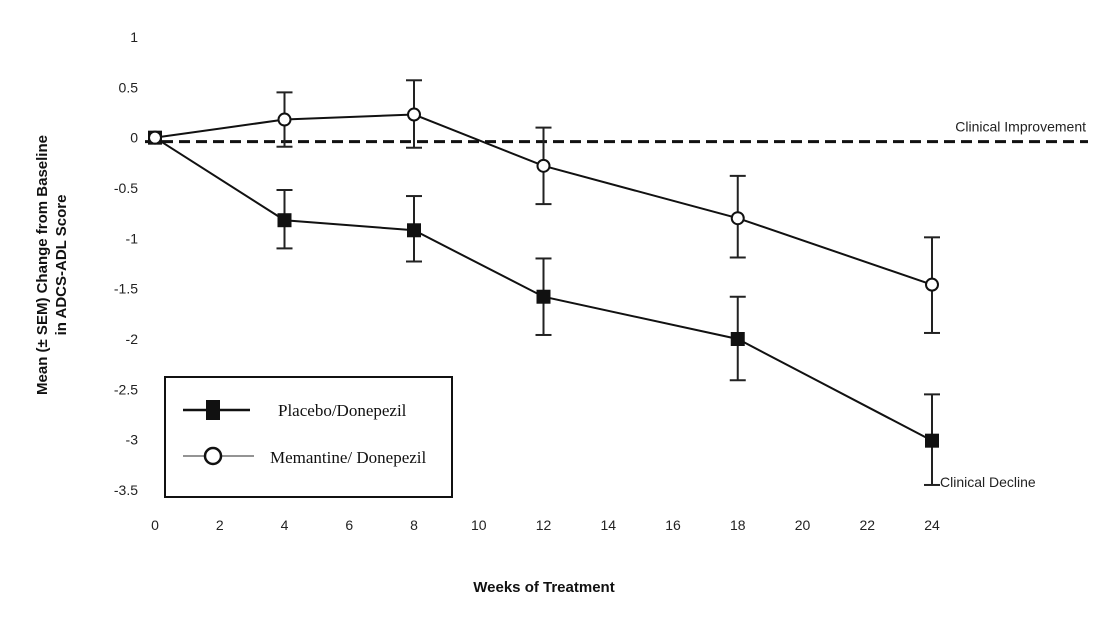 The height and width of the screenshot is (622, 1111). Describe the element at coordinates (608, 525) in the screenshot. I see `x-tick-label: 14` at that location.